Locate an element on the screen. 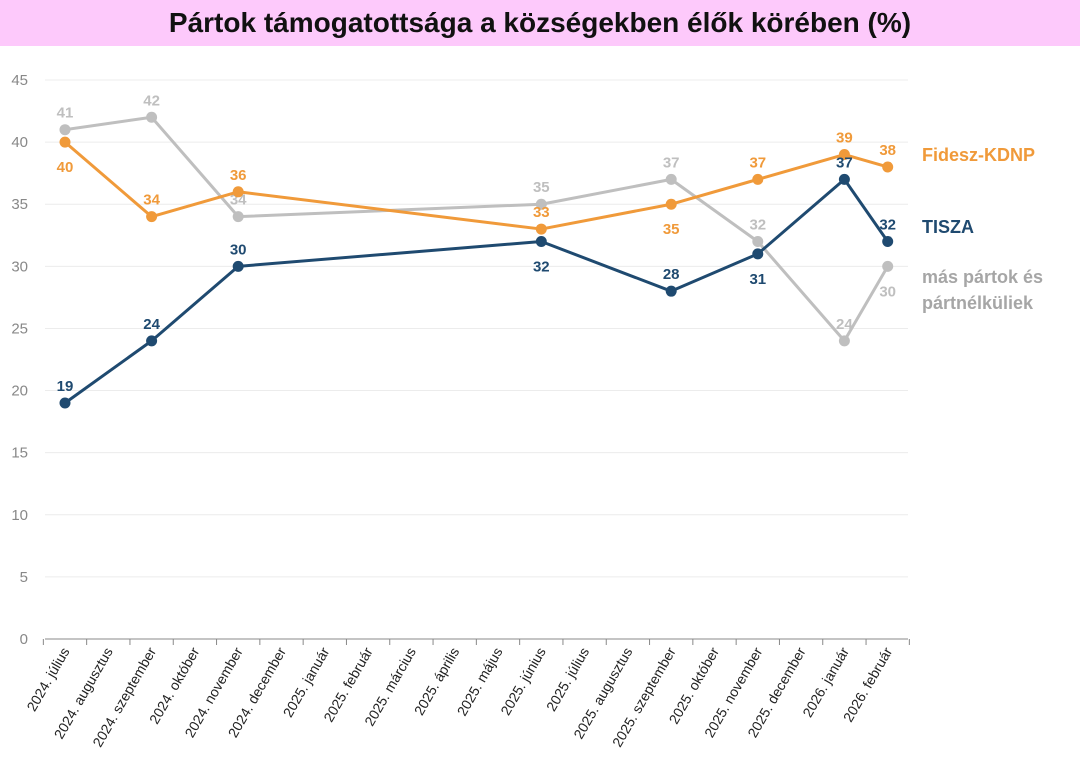 Image resolution: width=1080 pixels, height=761 pixels. legend-other: más pártok és is located at coordinates (982, 277).